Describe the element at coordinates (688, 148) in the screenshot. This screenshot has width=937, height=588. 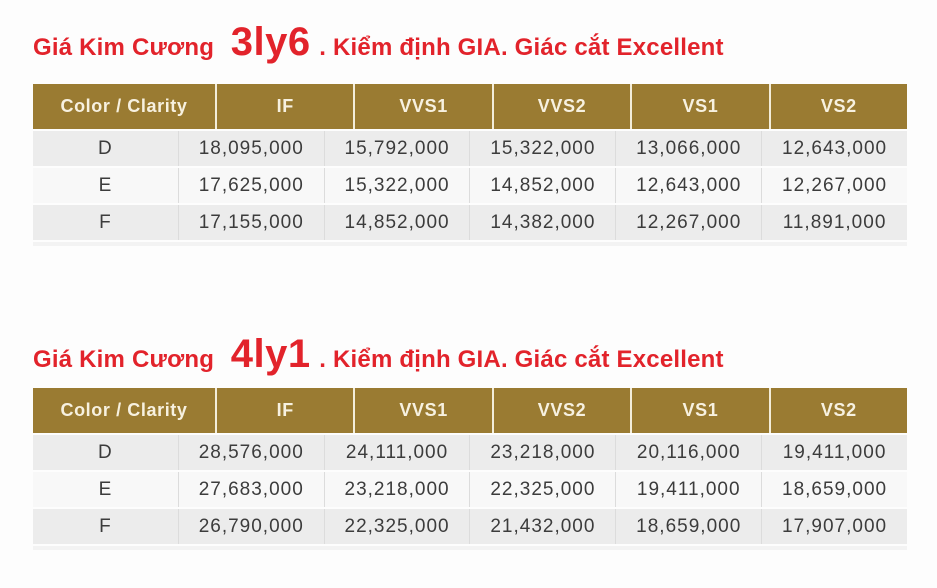
I see `price-cell: 13,066,000` at that location.